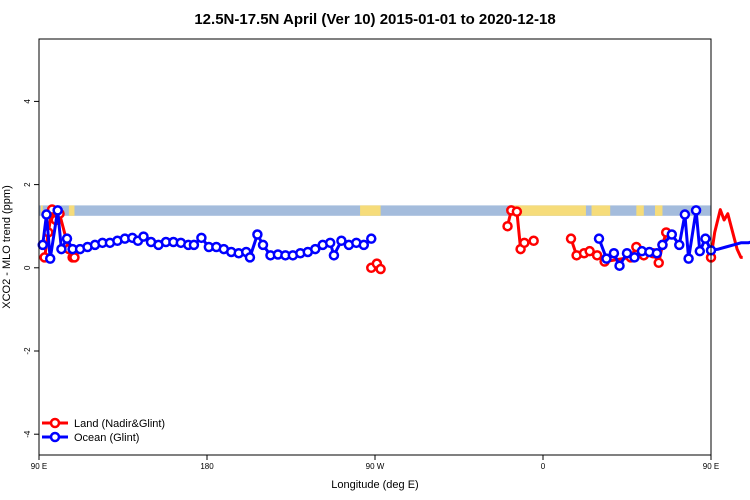 The width and height of the screenshot is (750, 500). Describe the element at coordinates (726, 233) in the screenshot. I see `series-line-land` at that location.